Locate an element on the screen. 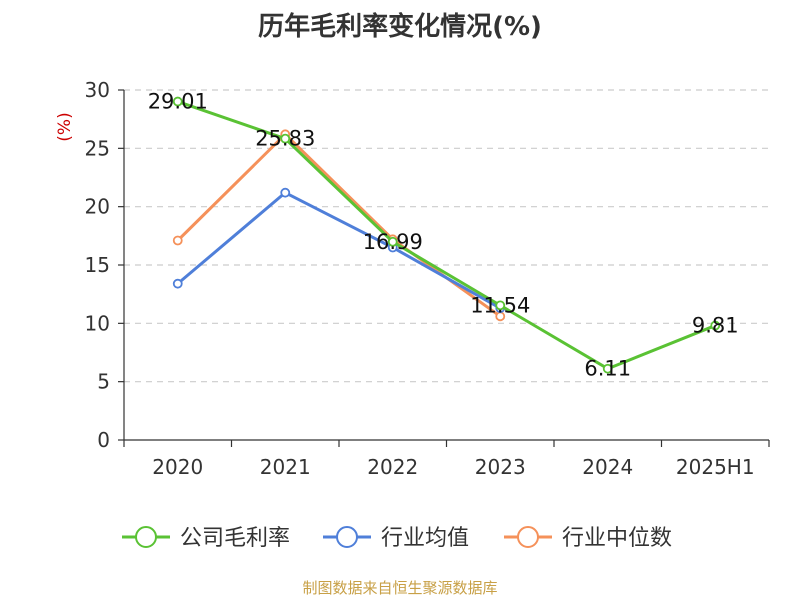 The height and width of the screenshot is (600, 800). data-label: 25.83 is located at coordinates (285, 139).